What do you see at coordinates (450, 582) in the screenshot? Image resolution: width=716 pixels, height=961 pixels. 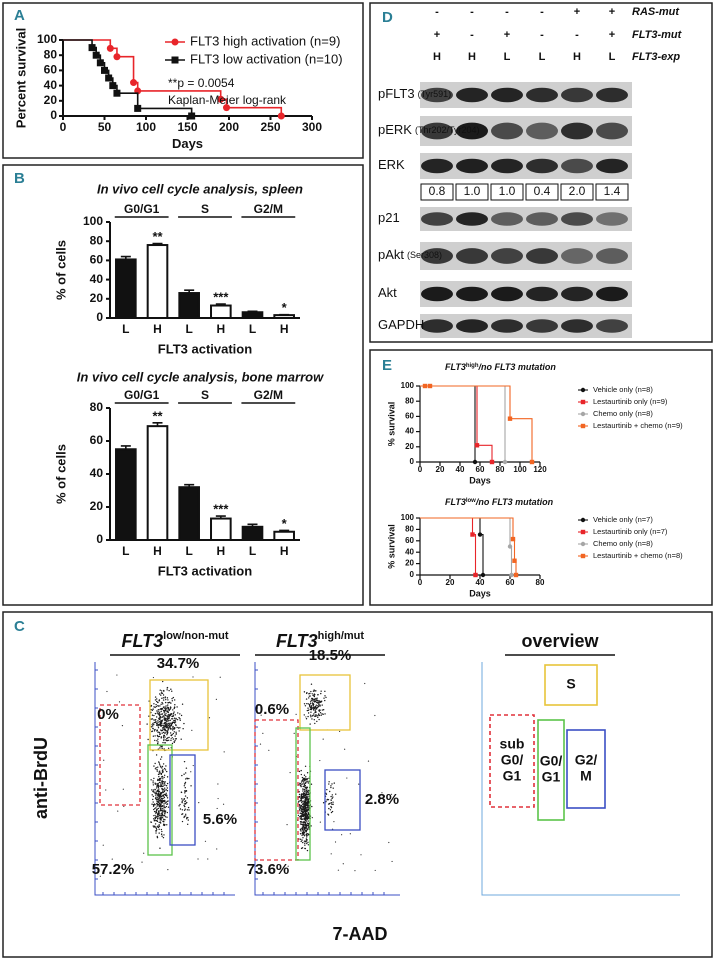 I see `x-tick-label: 20` at bounding box center [450, 582].